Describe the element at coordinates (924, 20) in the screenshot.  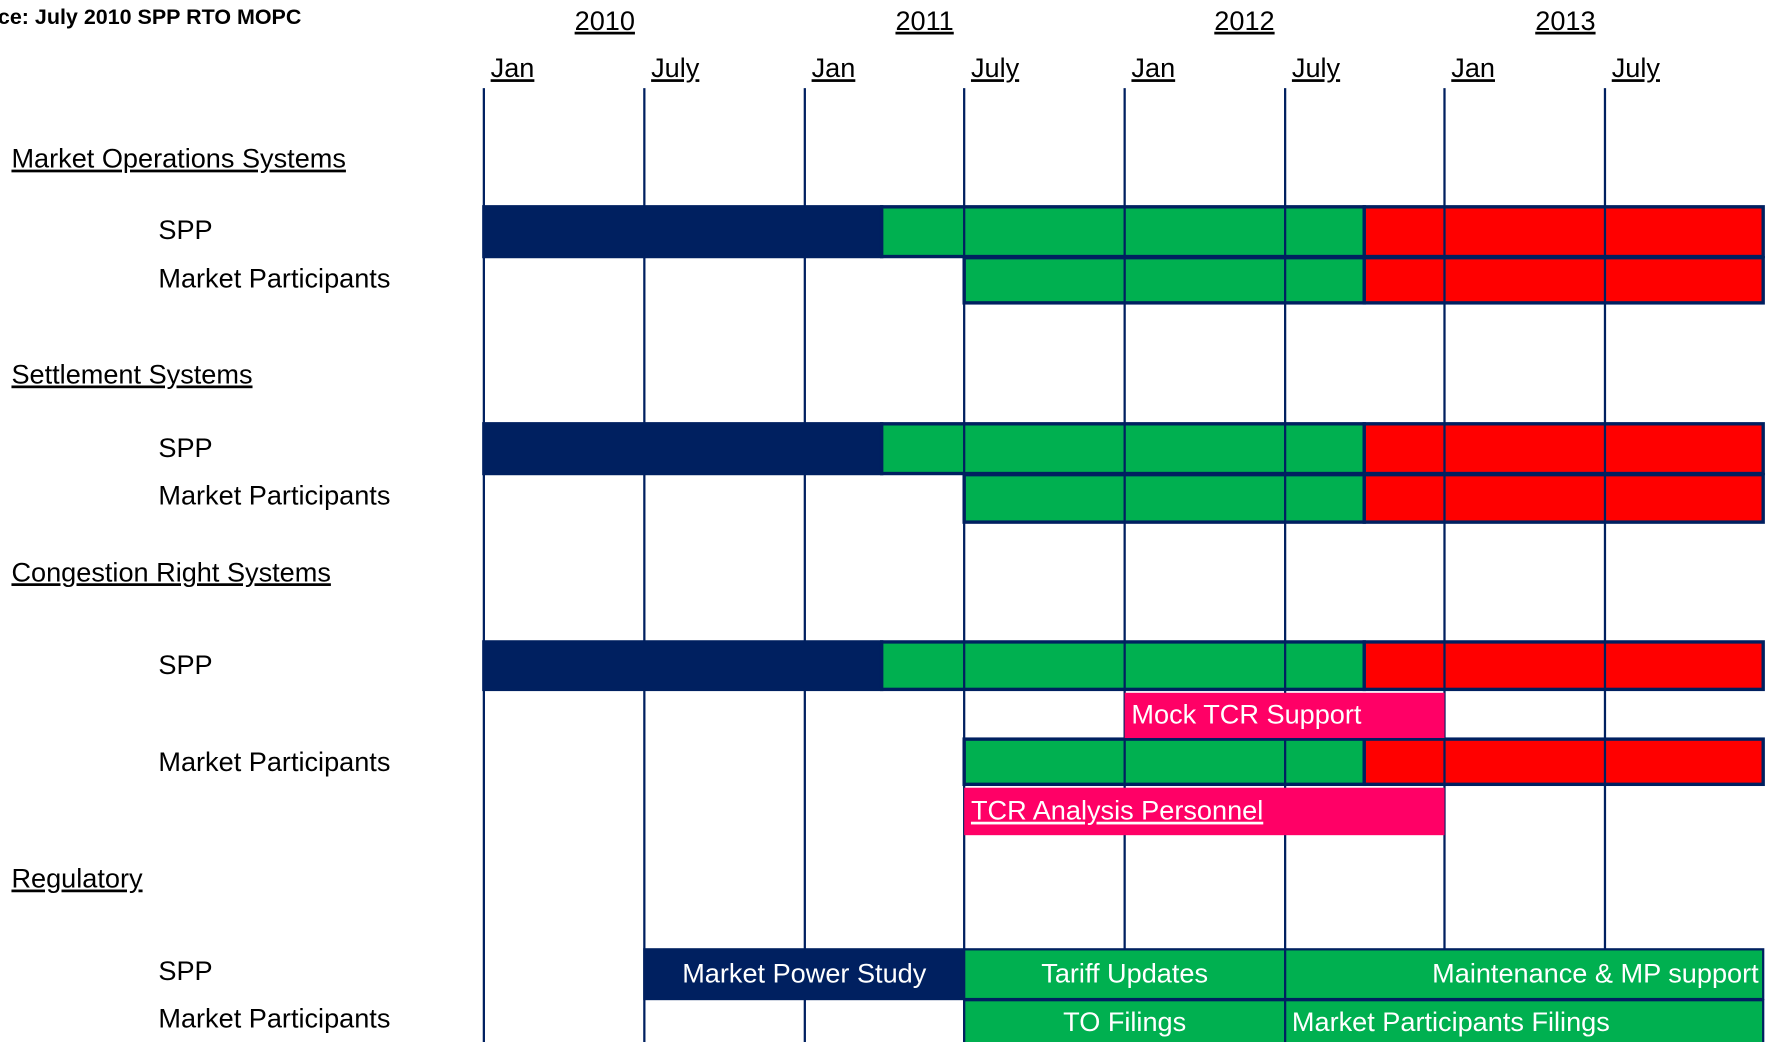
I see `year-label: 2011` at that location.